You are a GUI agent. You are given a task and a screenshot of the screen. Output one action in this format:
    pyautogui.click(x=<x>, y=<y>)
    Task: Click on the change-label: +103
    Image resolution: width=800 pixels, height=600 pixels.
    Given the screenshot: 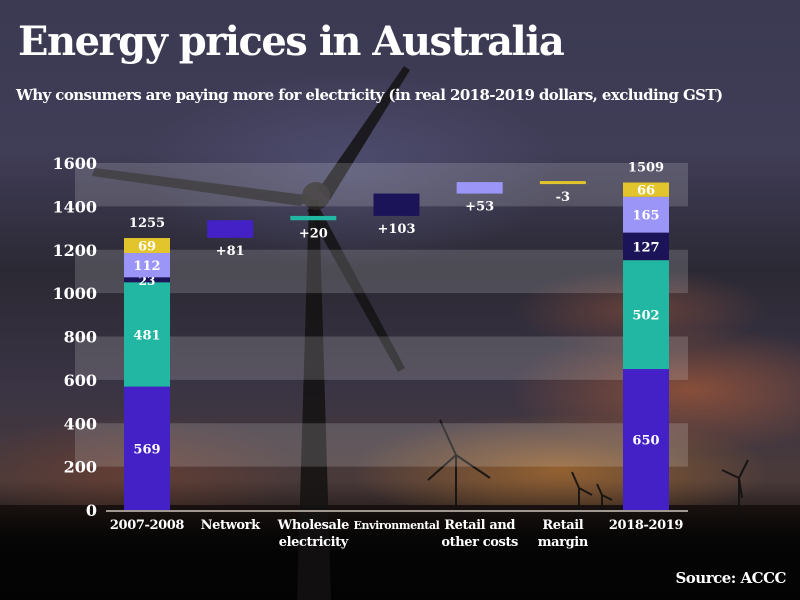 What is the action you would take?
    pyautogui.click(x=396, y=229)
    